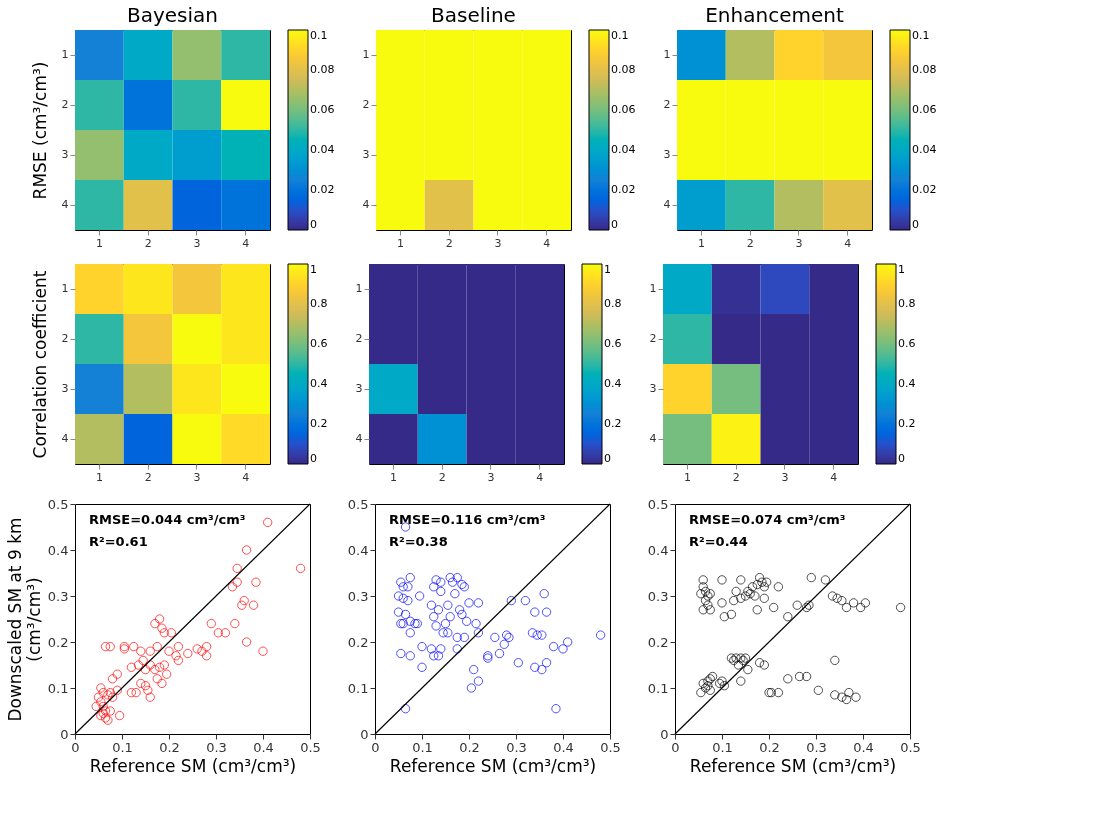  I want to click on color-bar-label: 0.1, so click(921, 35).